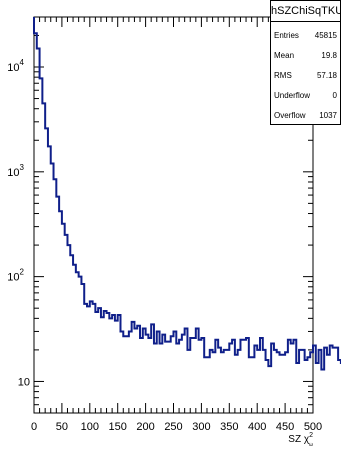 The width and height of the screenshot is (341, 450). What do you see at coordinates (306, 11) in the screenshot?
I see `stats-box-title: hSZChiSqTKU` at bounding box center [306, 11].